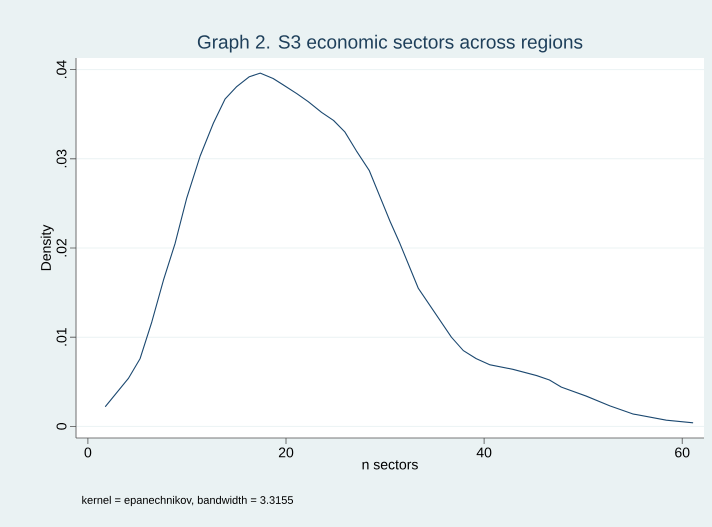 The height and width of the screenshot is (527, 712). Describe the element at coordinates (47, 247) in the screenshot. I see `y-axis-title: Density` at that location.